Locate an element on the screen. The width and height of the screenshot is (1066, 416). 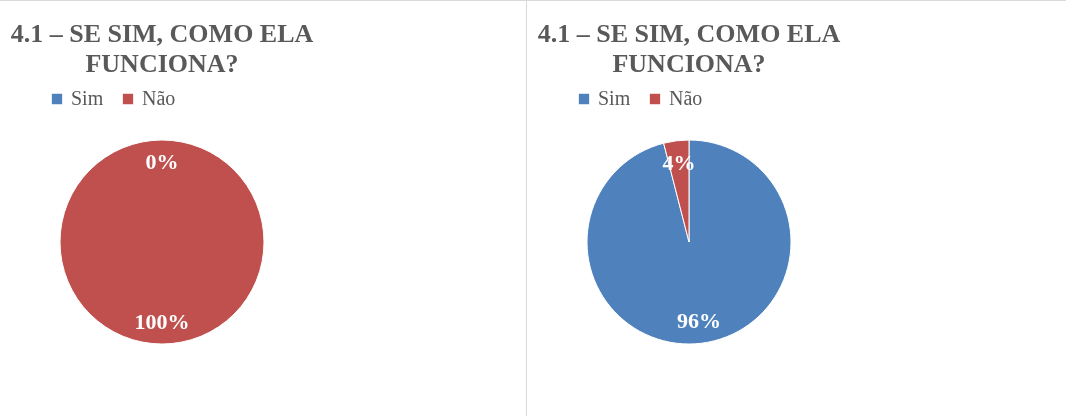
pie-slice is located at coordinates (689, 242).